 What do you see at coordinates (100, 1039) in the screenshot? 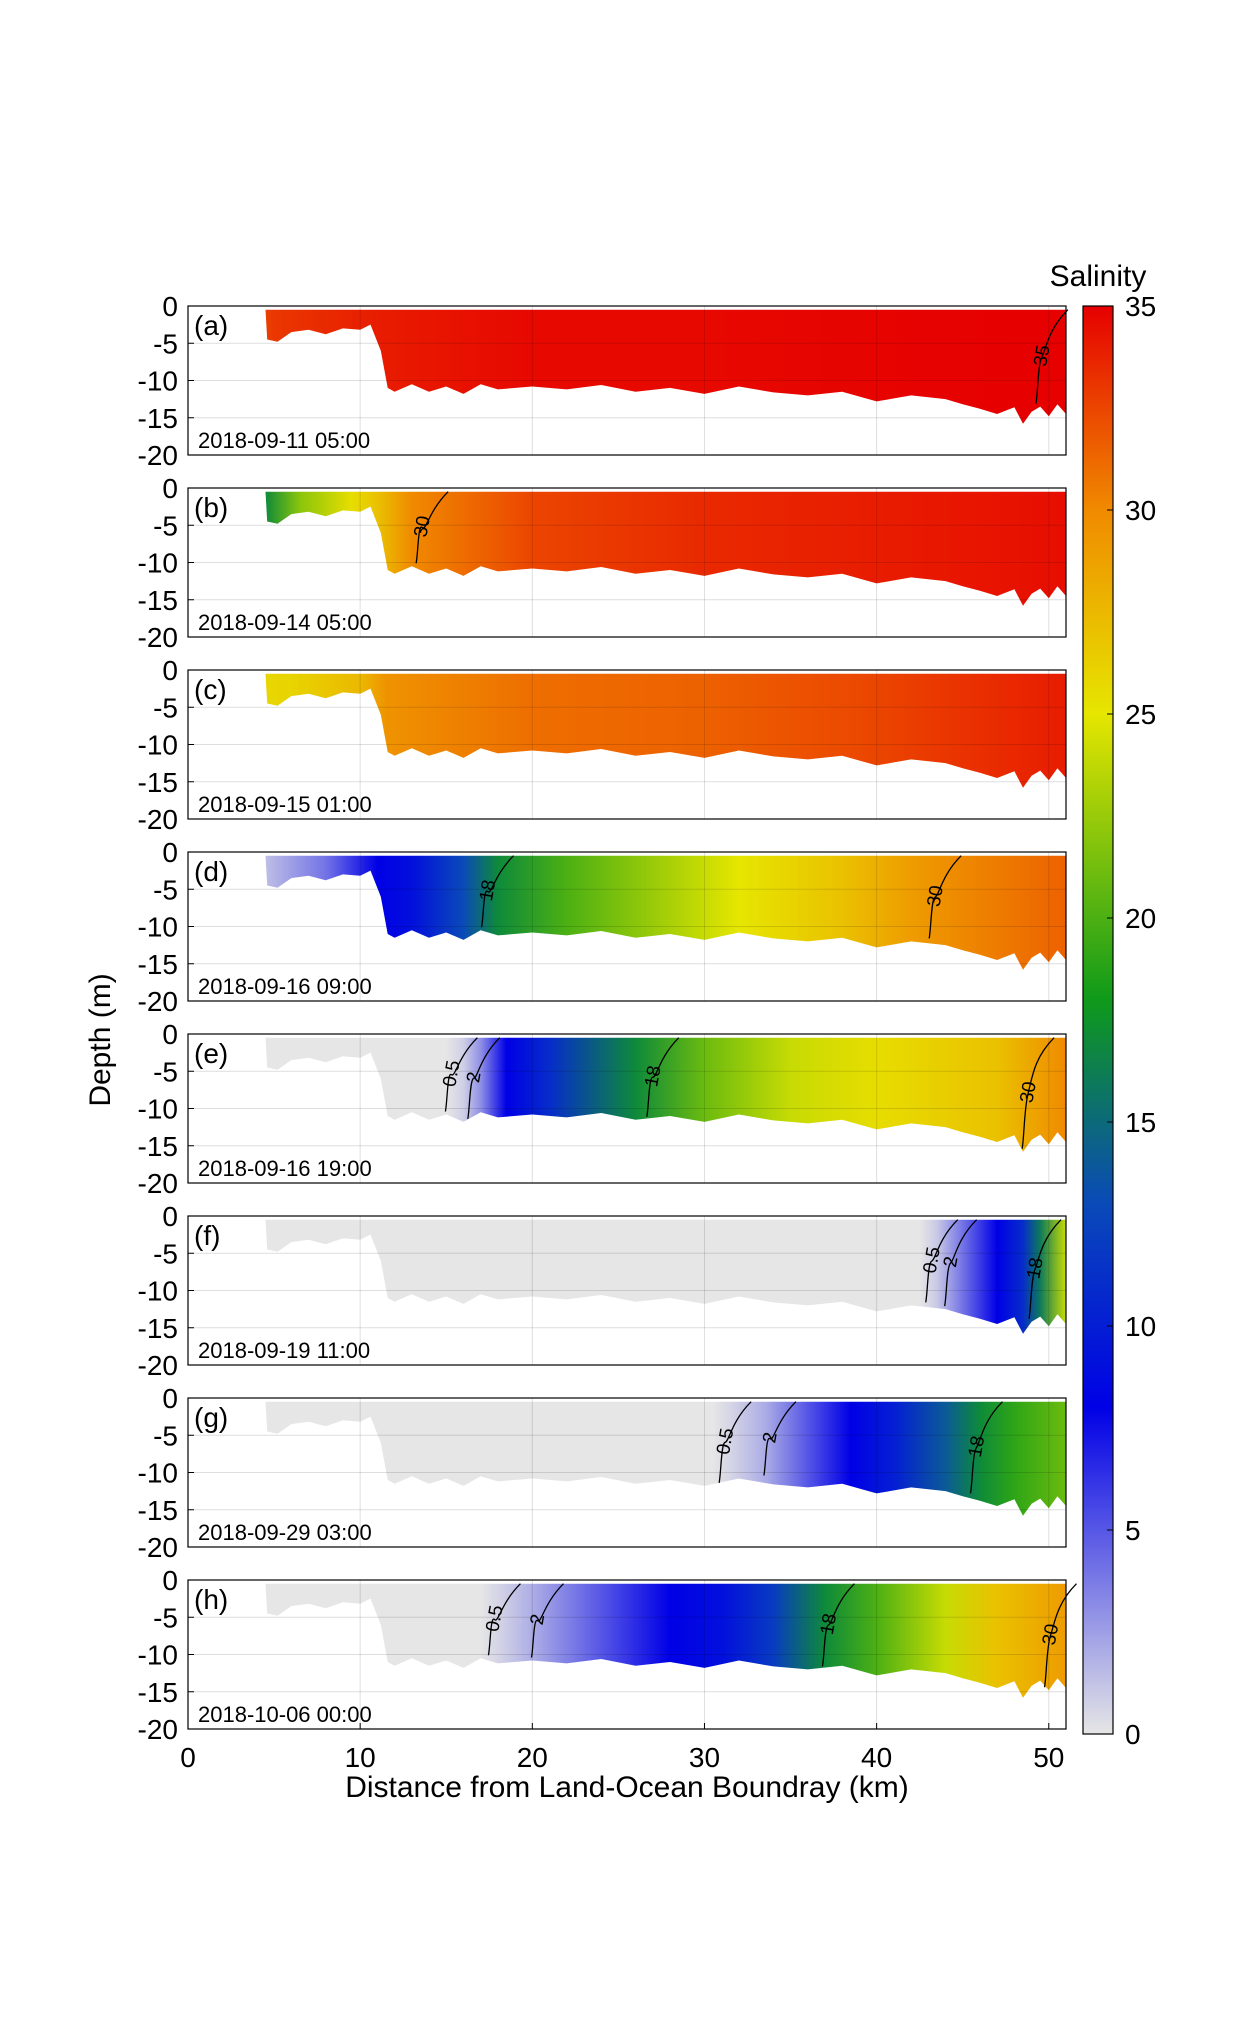
I see `y-axis-label: Depth (m)` at bounding box center [100, 1039].